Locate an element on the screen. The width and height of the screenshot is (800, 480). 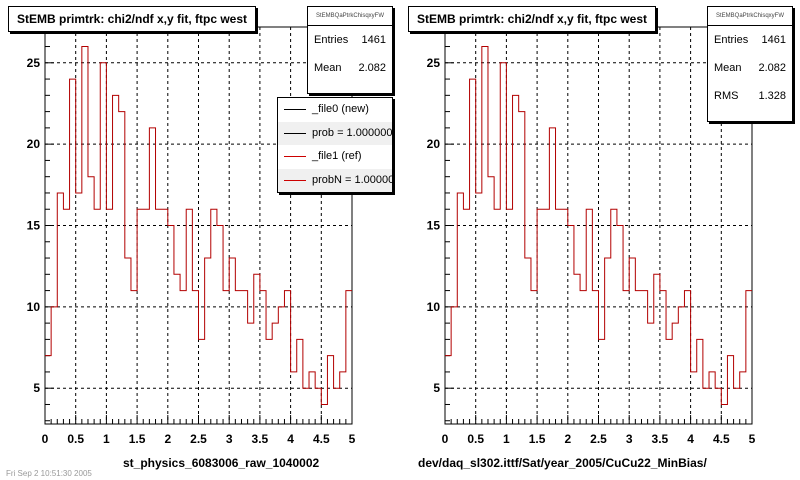
legend-label-file1: _file1 (ref) is located at coordinates (337, 156).